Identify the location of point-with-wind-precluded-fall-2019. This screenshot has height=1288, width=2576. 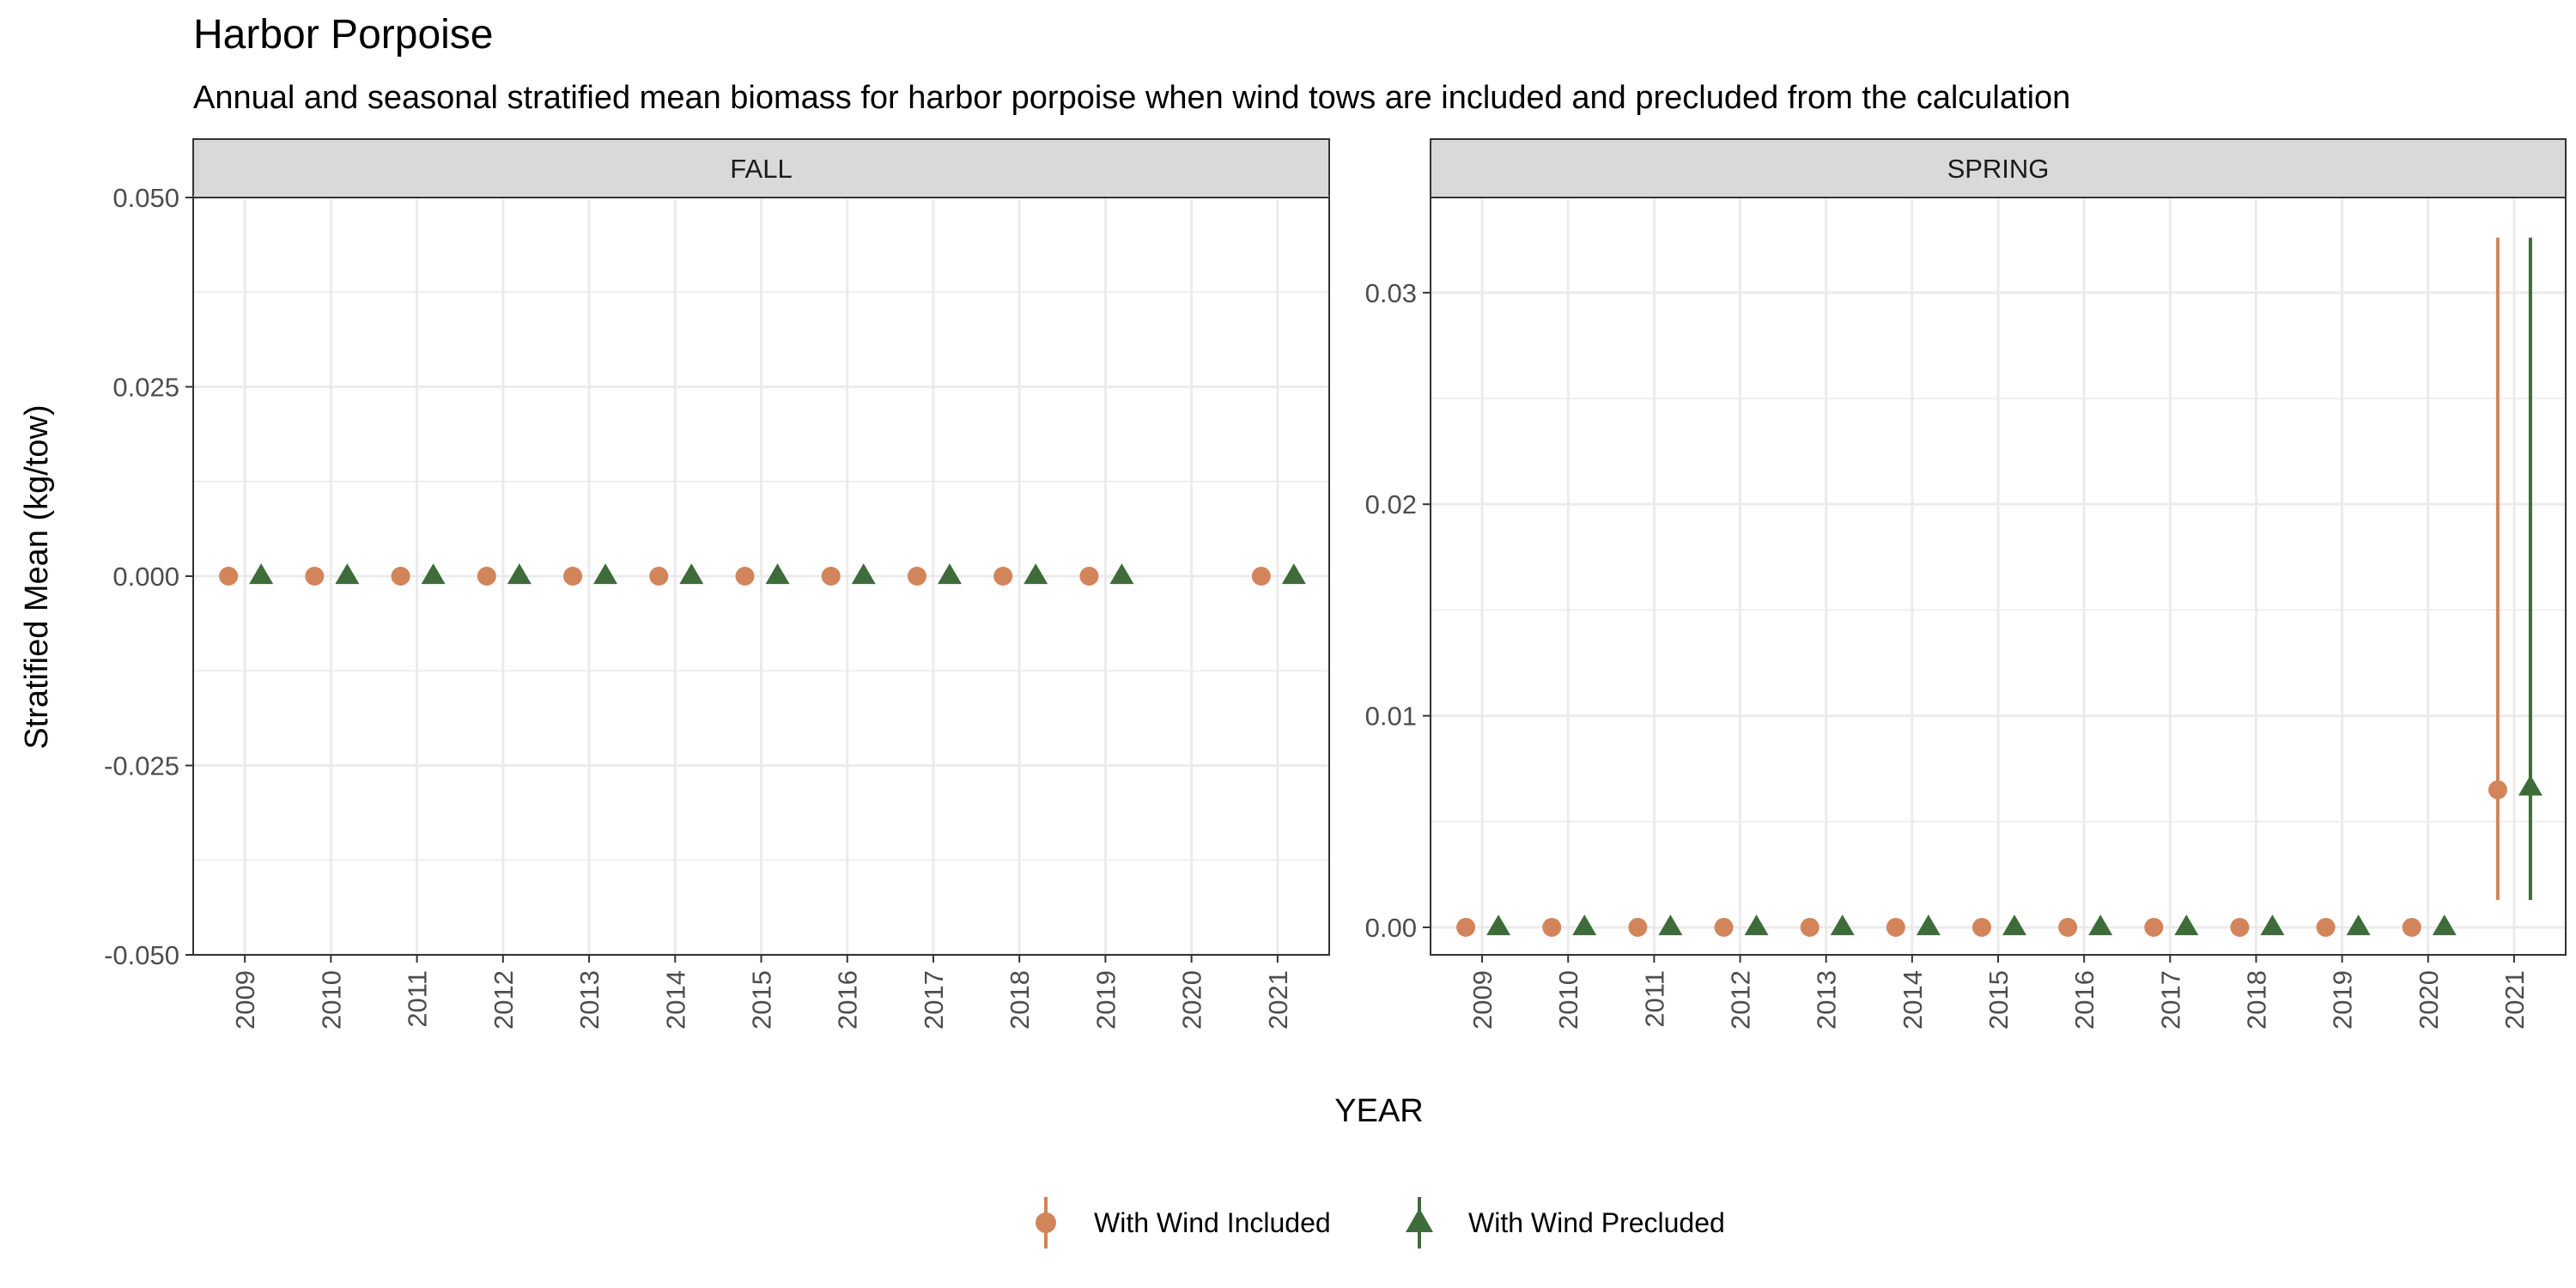
(1122, 574).